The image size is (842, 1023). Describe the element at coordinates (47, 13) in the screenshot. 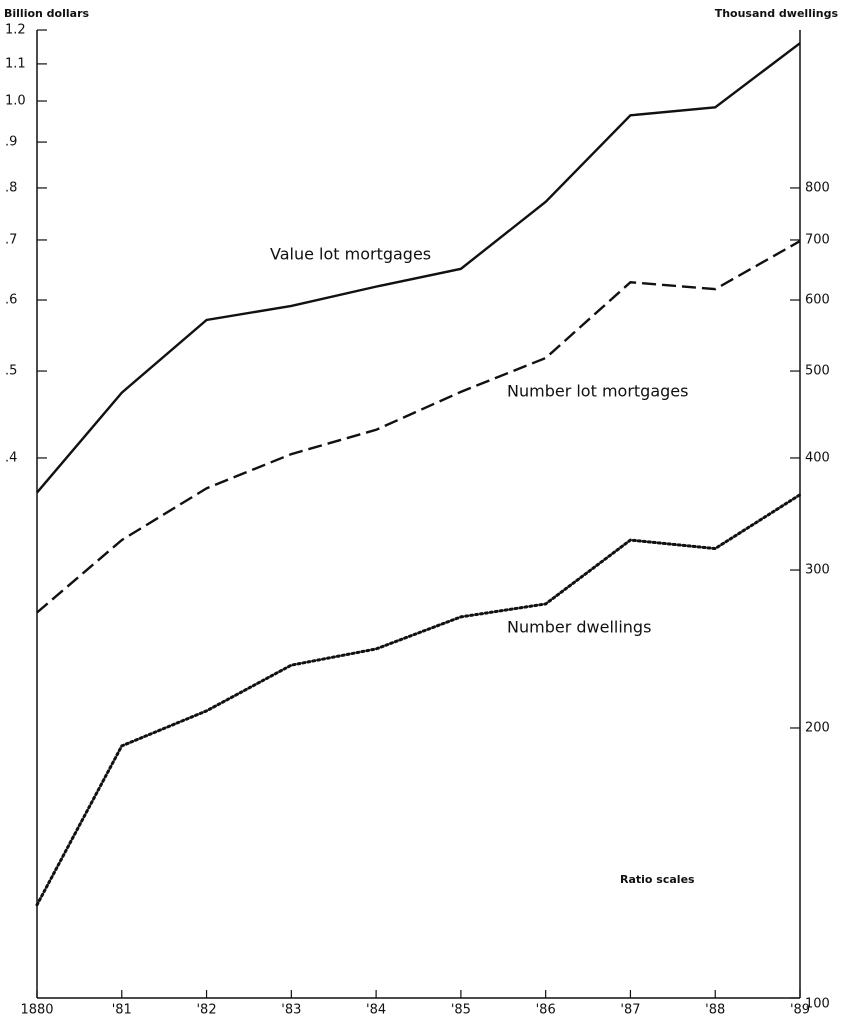

I see `y-axis-label: Billion dollars` at that location.